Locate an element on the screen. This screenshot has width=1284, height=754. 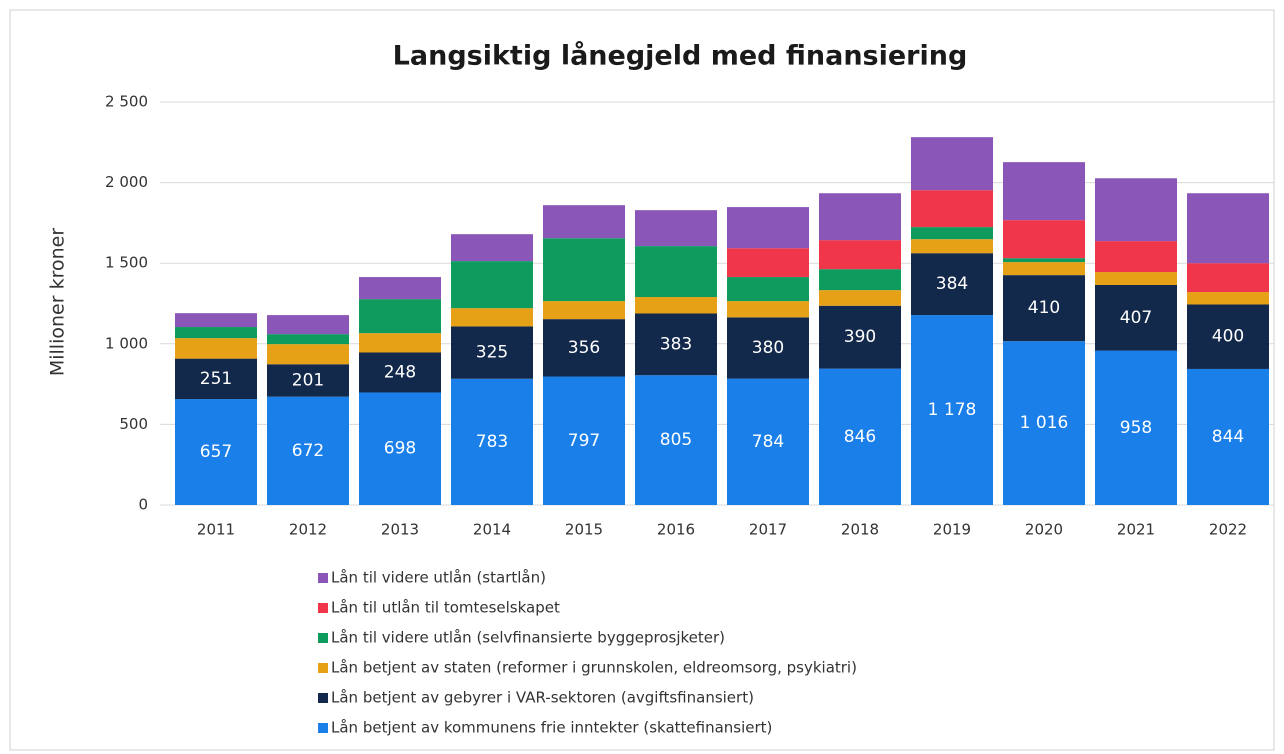
y-tick-label: 2 000 is located at coordinates (126, 182).